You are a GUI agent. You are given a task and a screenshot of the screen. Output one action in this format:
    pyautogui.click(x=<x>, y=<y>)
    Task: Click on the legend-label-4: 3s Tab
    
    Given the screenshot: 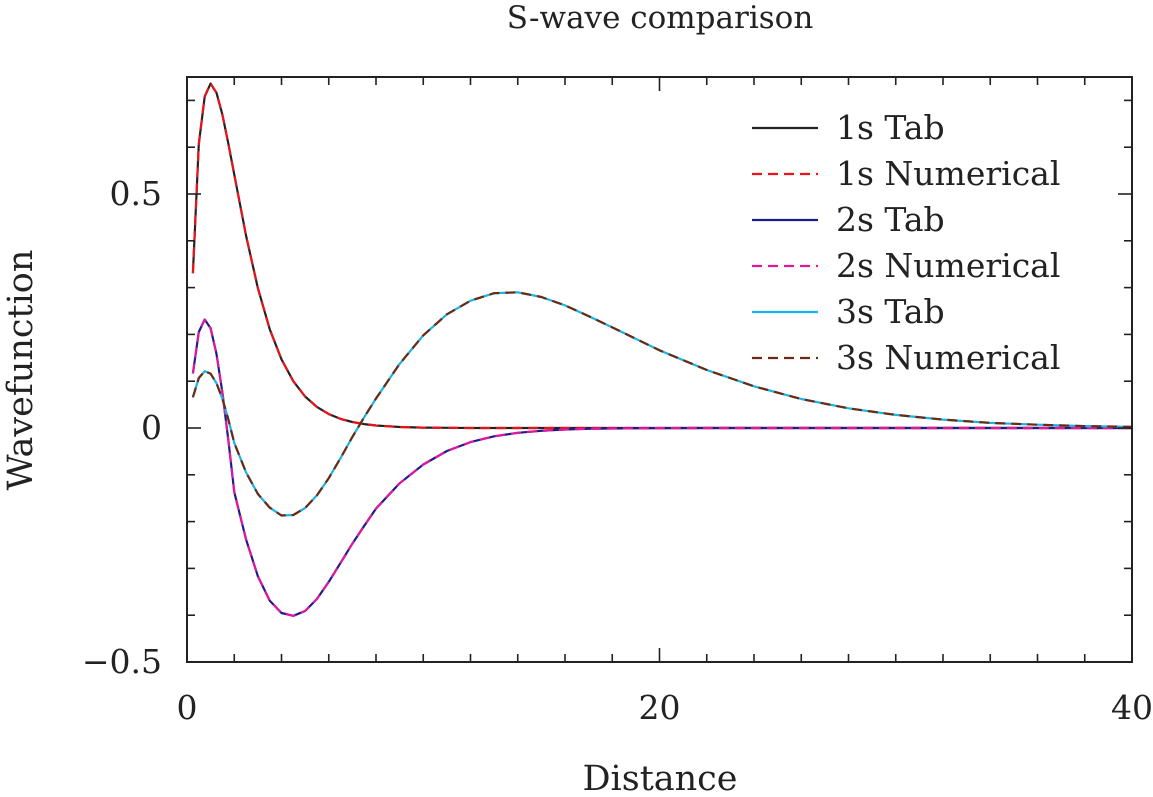 What is the action you would take?
    pyautogui.click(x=890, y=311)
    